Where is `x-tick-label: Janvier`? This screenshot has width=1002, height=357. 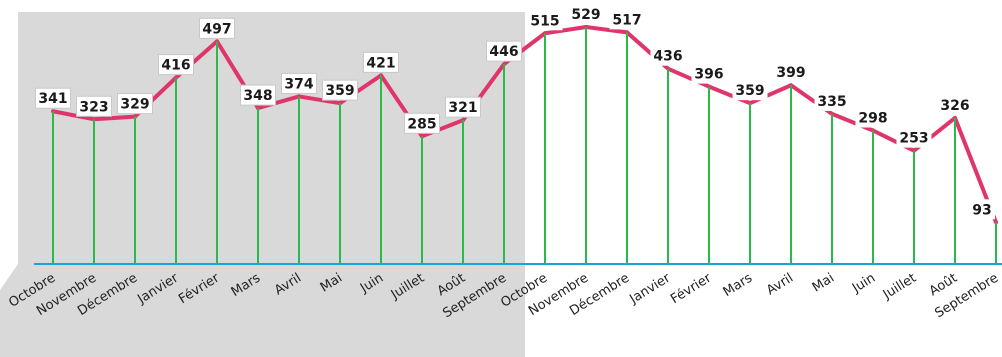 x-tick-label: Janvier is located at coordinates (649, 288).